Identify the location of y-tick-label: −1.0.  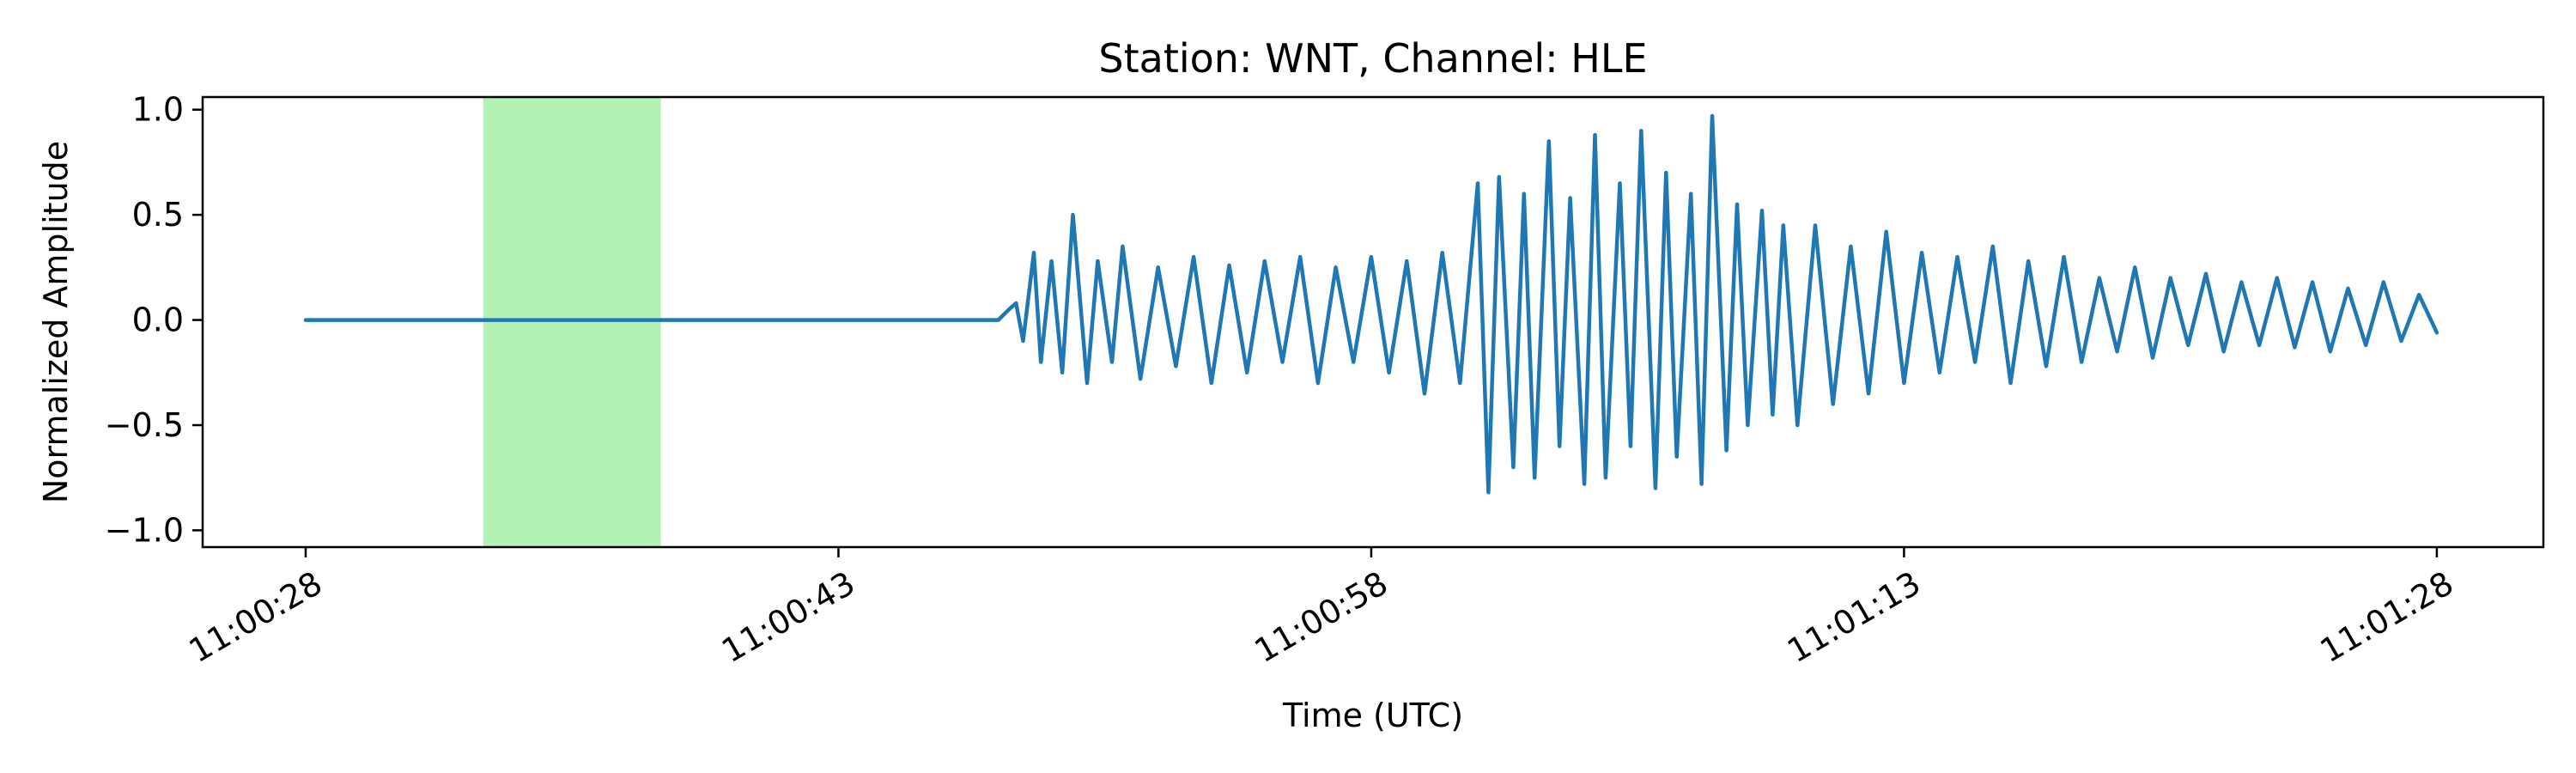
(144, 530).